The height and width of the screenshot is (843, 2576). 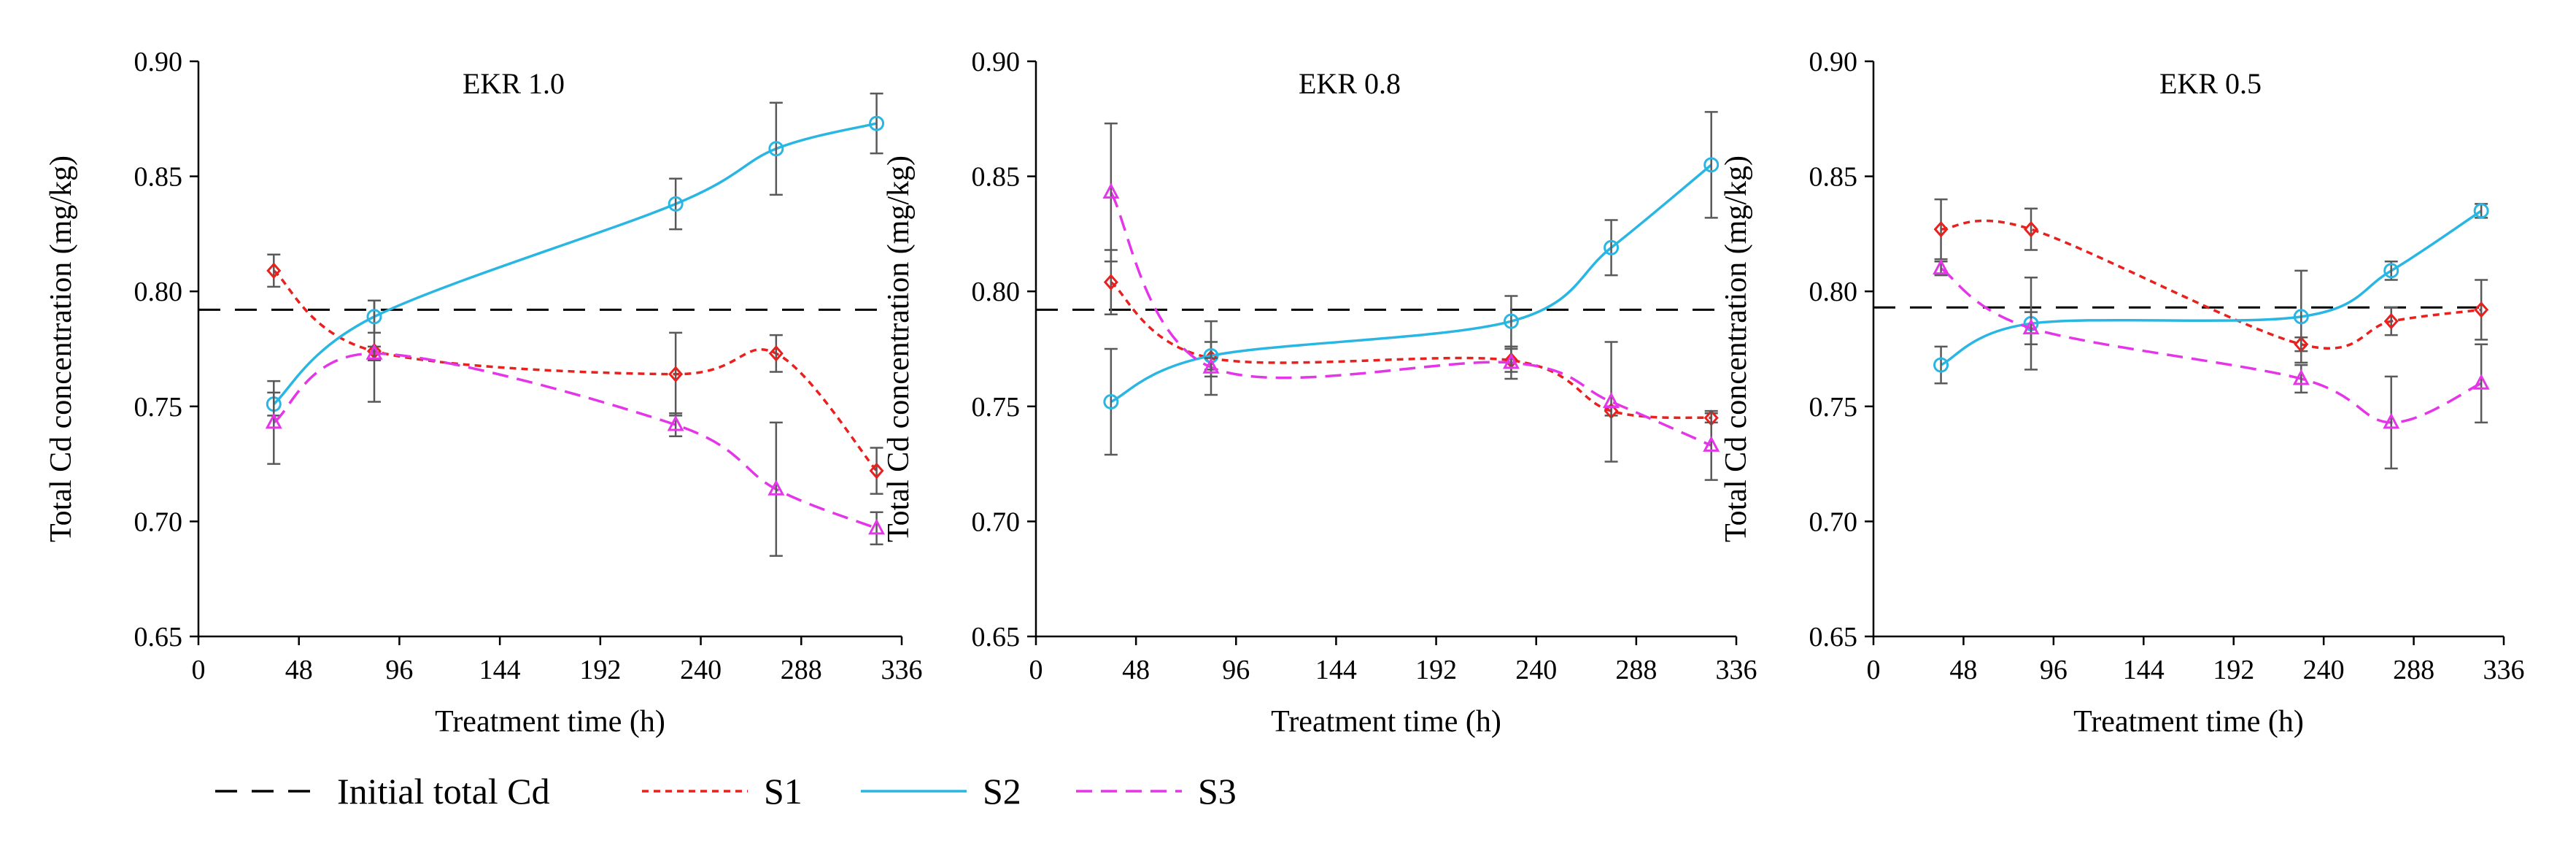 What do you see at coordinates (158, 292) in the screenshot?
I see `y-tick-label: 0.80` at bounding box center [158, 292].